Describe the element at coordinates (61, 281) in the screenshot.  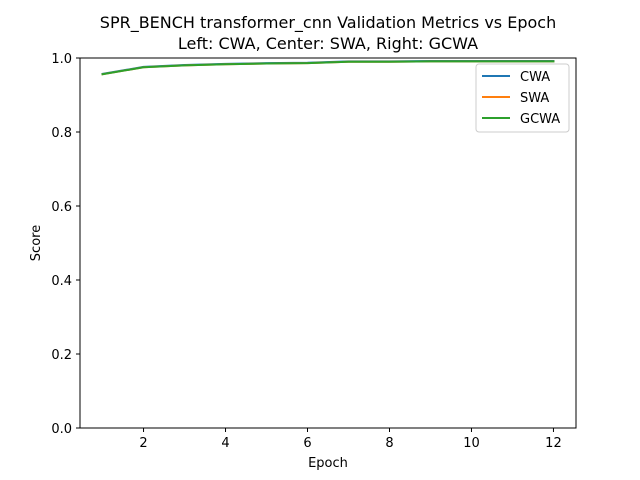
I see `y-tick-label: 0.4` at that location.